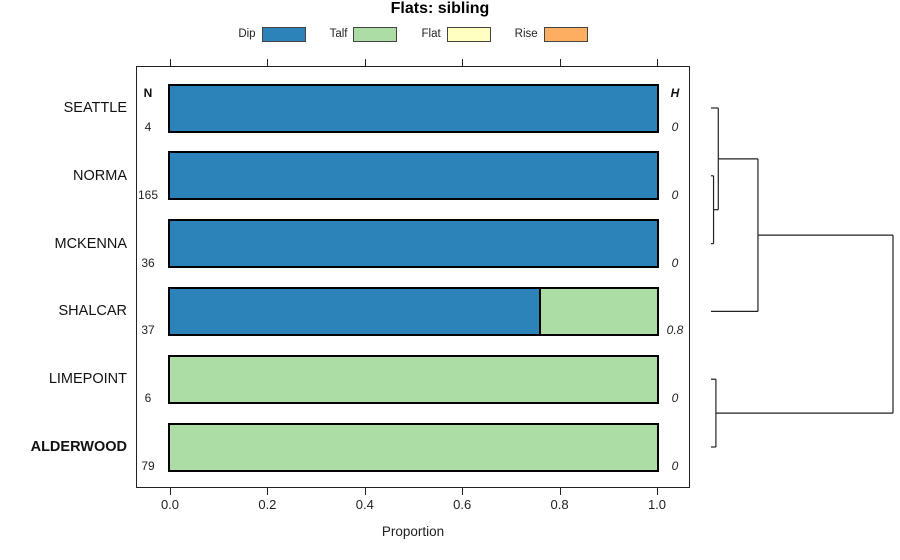  What do you see at coordinates (78, 447) in the screenshot?
I see `row-label: ALDERWOOD` at bounding box center [78, 447].